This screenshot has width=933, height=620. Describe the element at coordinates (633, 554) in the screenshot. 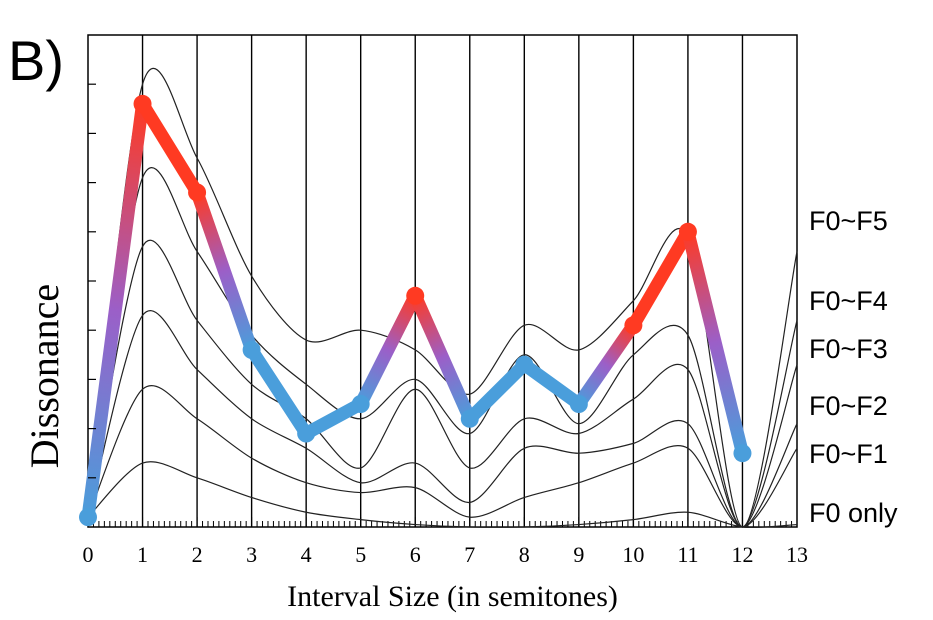

I see `x-tick-label: 10` at that location.